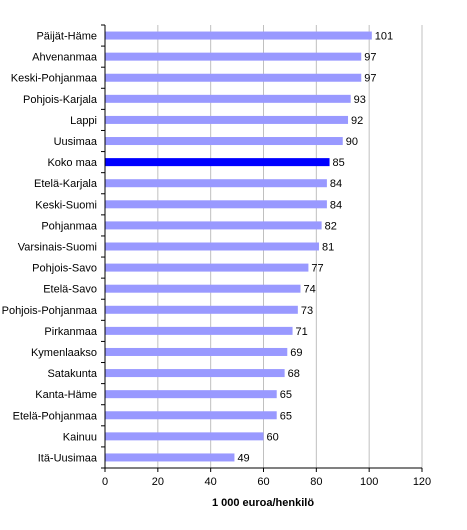 Image resolution: width=467 pixels, height=530 pixels. Describe the element at coordinates (309, 290) in the screenshot. I see `data-label: 74` at that location.